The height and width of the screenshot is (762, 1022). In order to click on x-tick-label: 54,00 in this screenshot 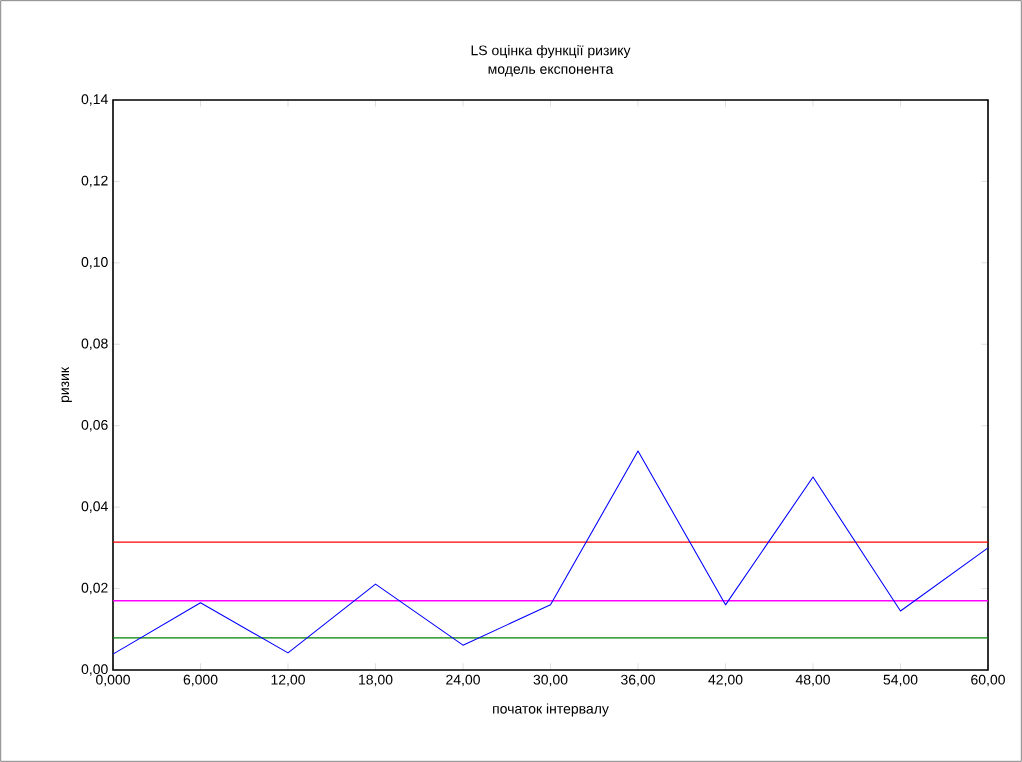, I will do `click(900, 680)`.